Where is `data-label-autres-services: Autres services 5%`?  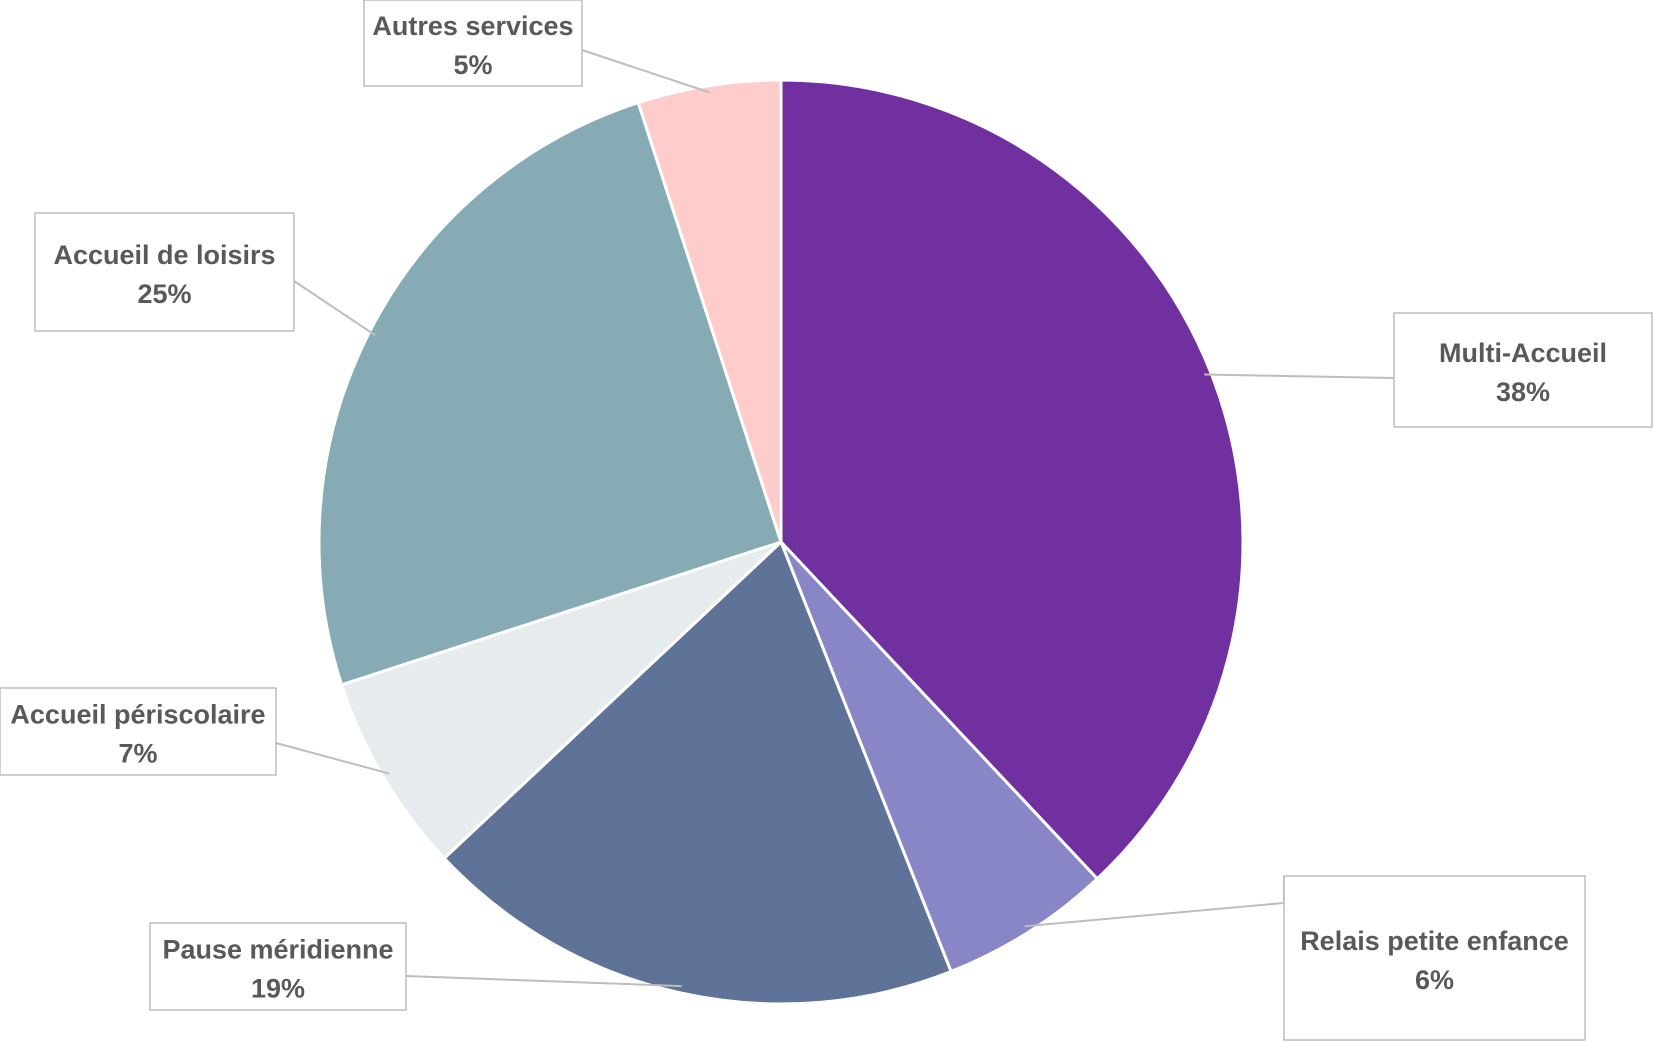
data-label-autres-services: Autres services 5% is located at coordinates (473, 43).